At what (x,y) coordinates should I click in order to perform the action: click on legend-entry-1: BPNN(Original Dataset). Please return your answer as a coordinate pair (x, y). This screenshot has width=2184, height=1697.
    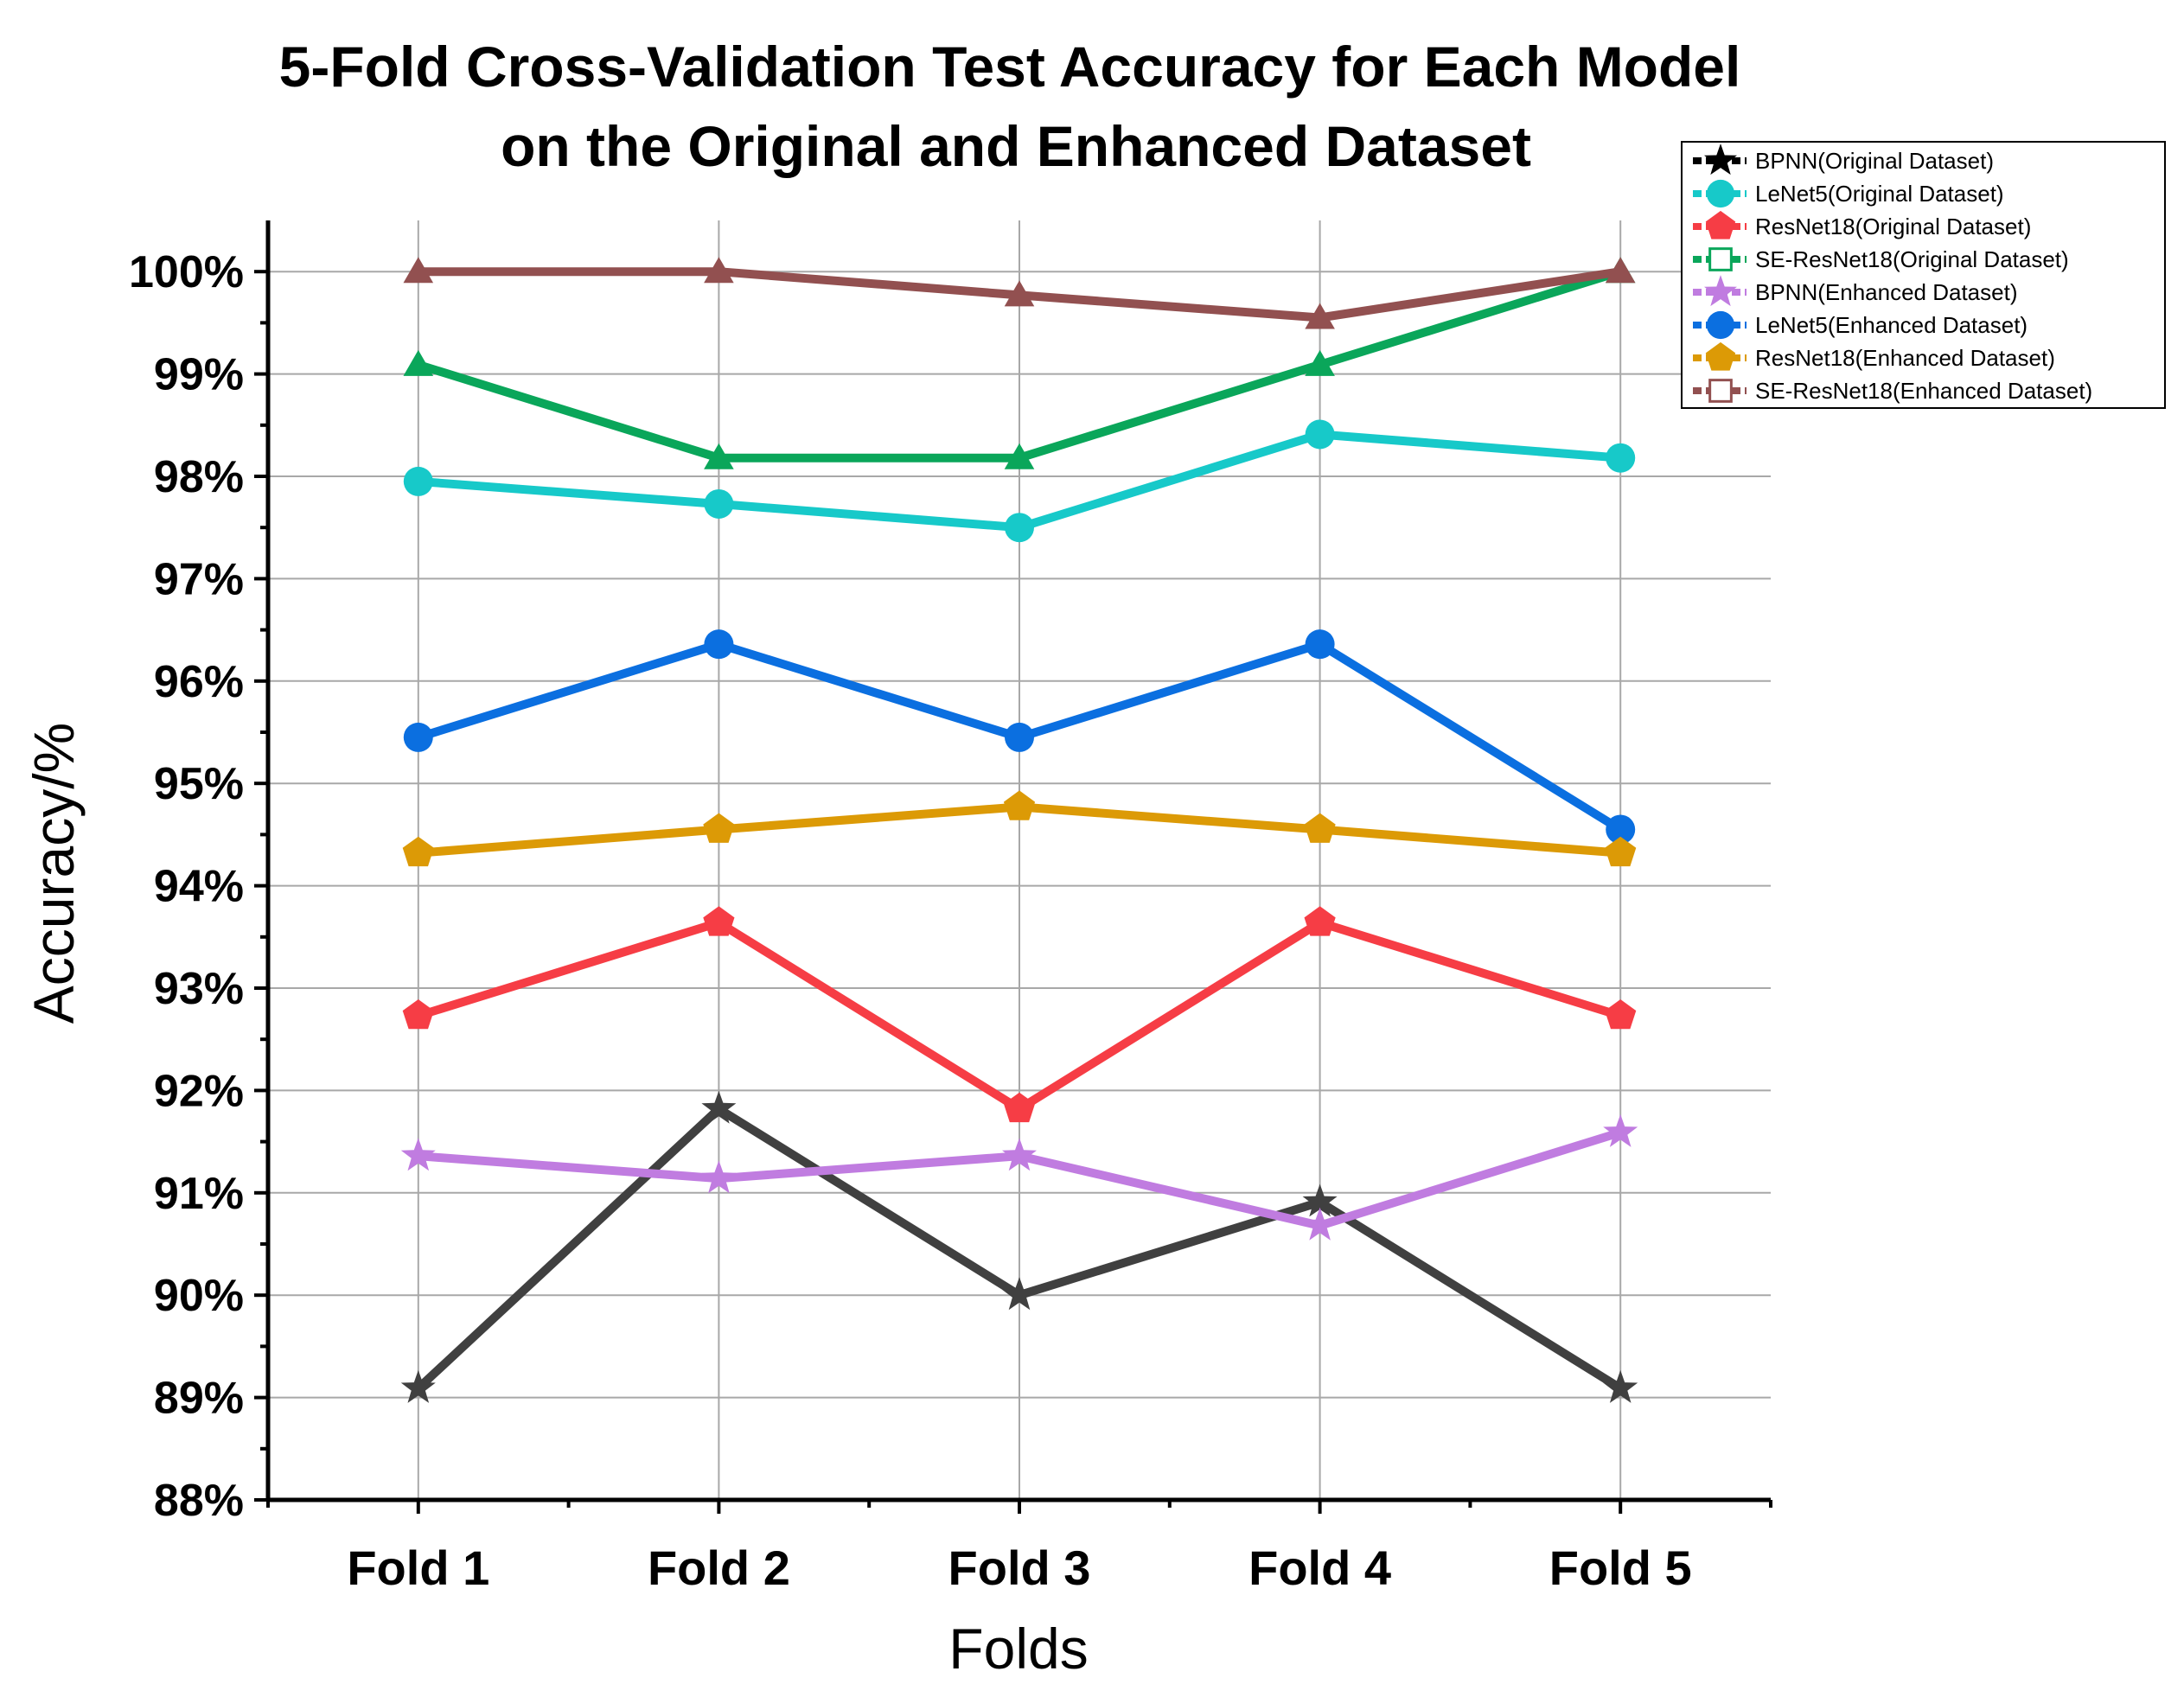
    Looking at the image, I should click on (1843, 159).